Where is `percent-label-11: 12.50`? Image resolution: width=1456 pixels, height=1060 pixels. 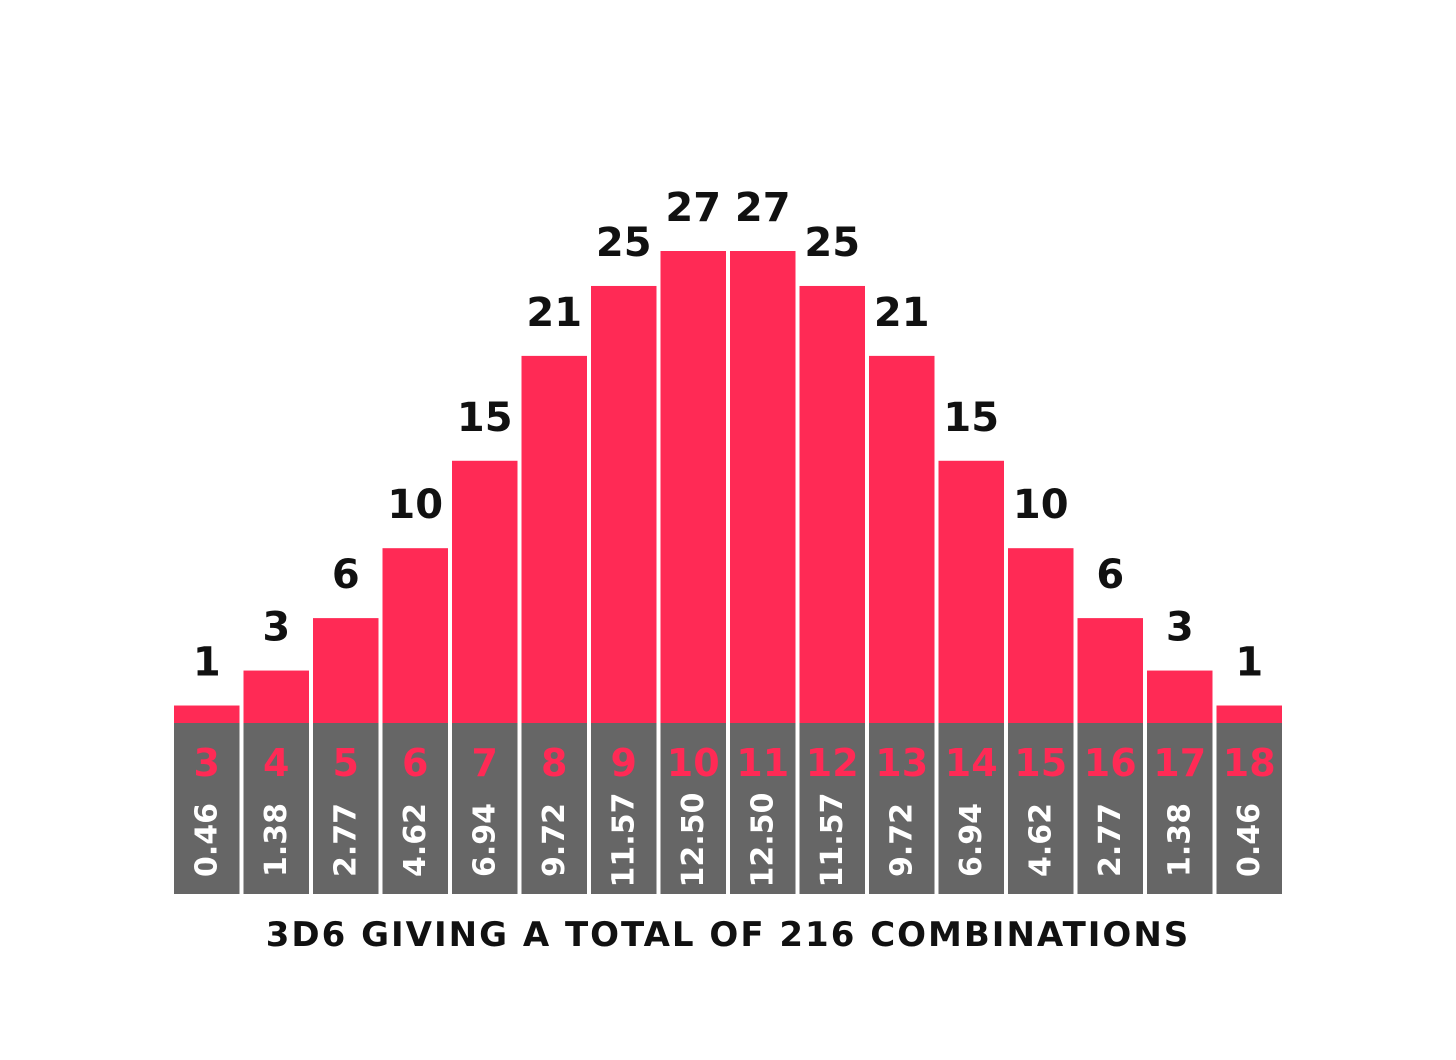 percent-label-11: 12.50 is located at coordinates (762, 840).